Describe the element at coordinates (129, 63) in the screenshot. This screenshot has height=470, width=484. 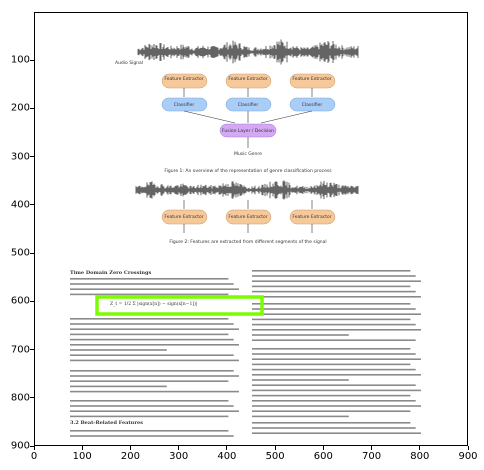
I see `audio-signal-label: Audio Signal` at that location.